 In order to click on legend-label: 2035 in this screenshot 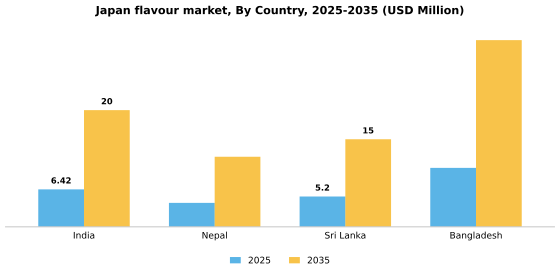, I will do `click(319, 260)`.